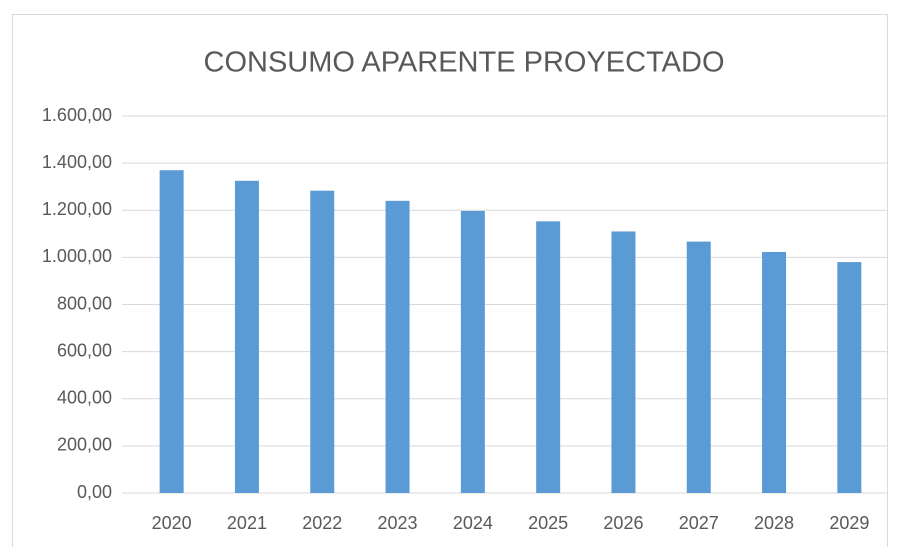 Image resolution: width=902 pixels, height=547 pixels. Describe the element at coordinates (247, 523) in the screenshot. I see `x-tick-label: 2021` at that location.